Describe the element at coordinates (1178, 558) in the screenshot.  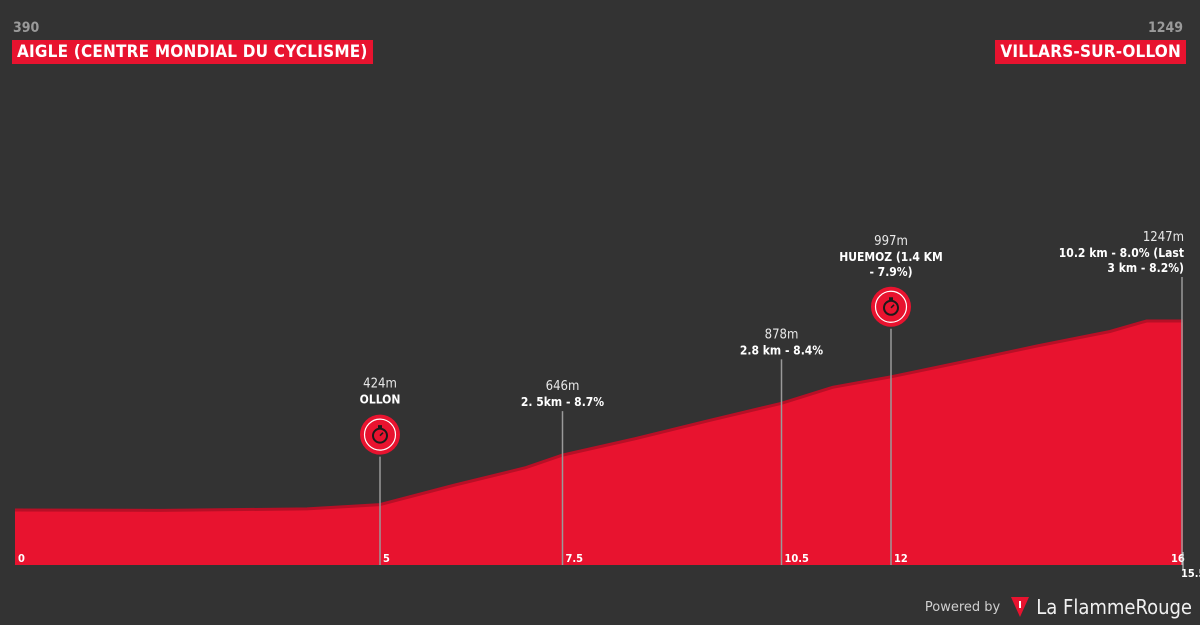
I see `km-tick-label: 16` at that location.